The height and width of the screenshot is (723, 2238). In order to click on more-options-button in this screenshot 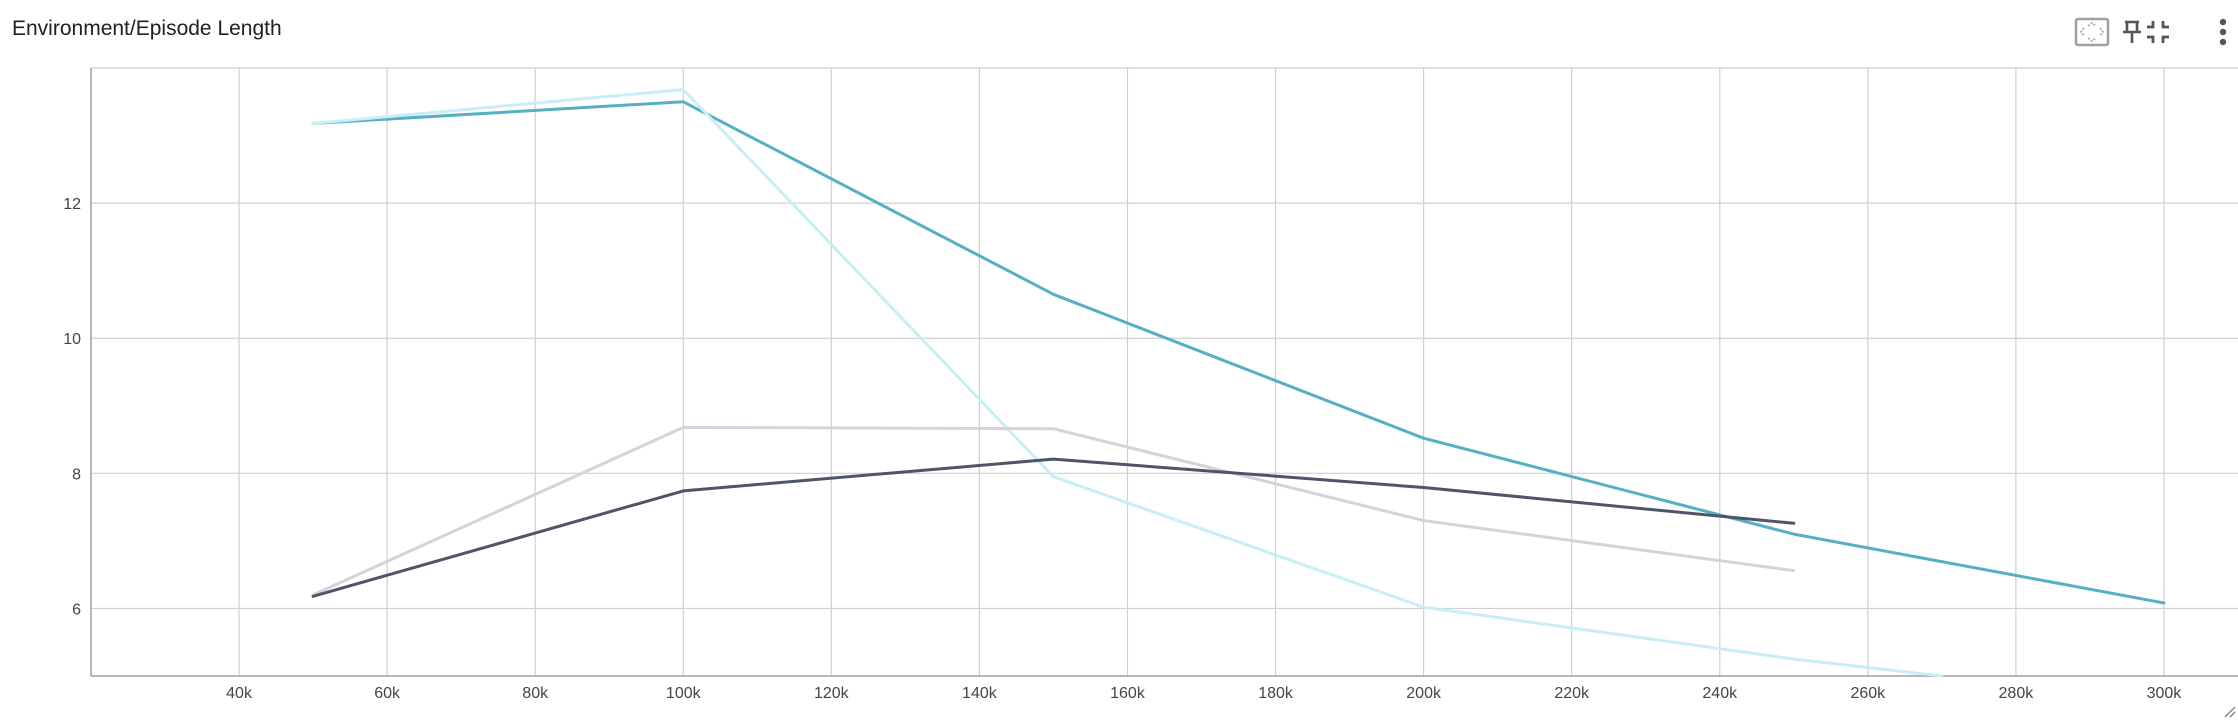, I will do `click(2223, 32)`.